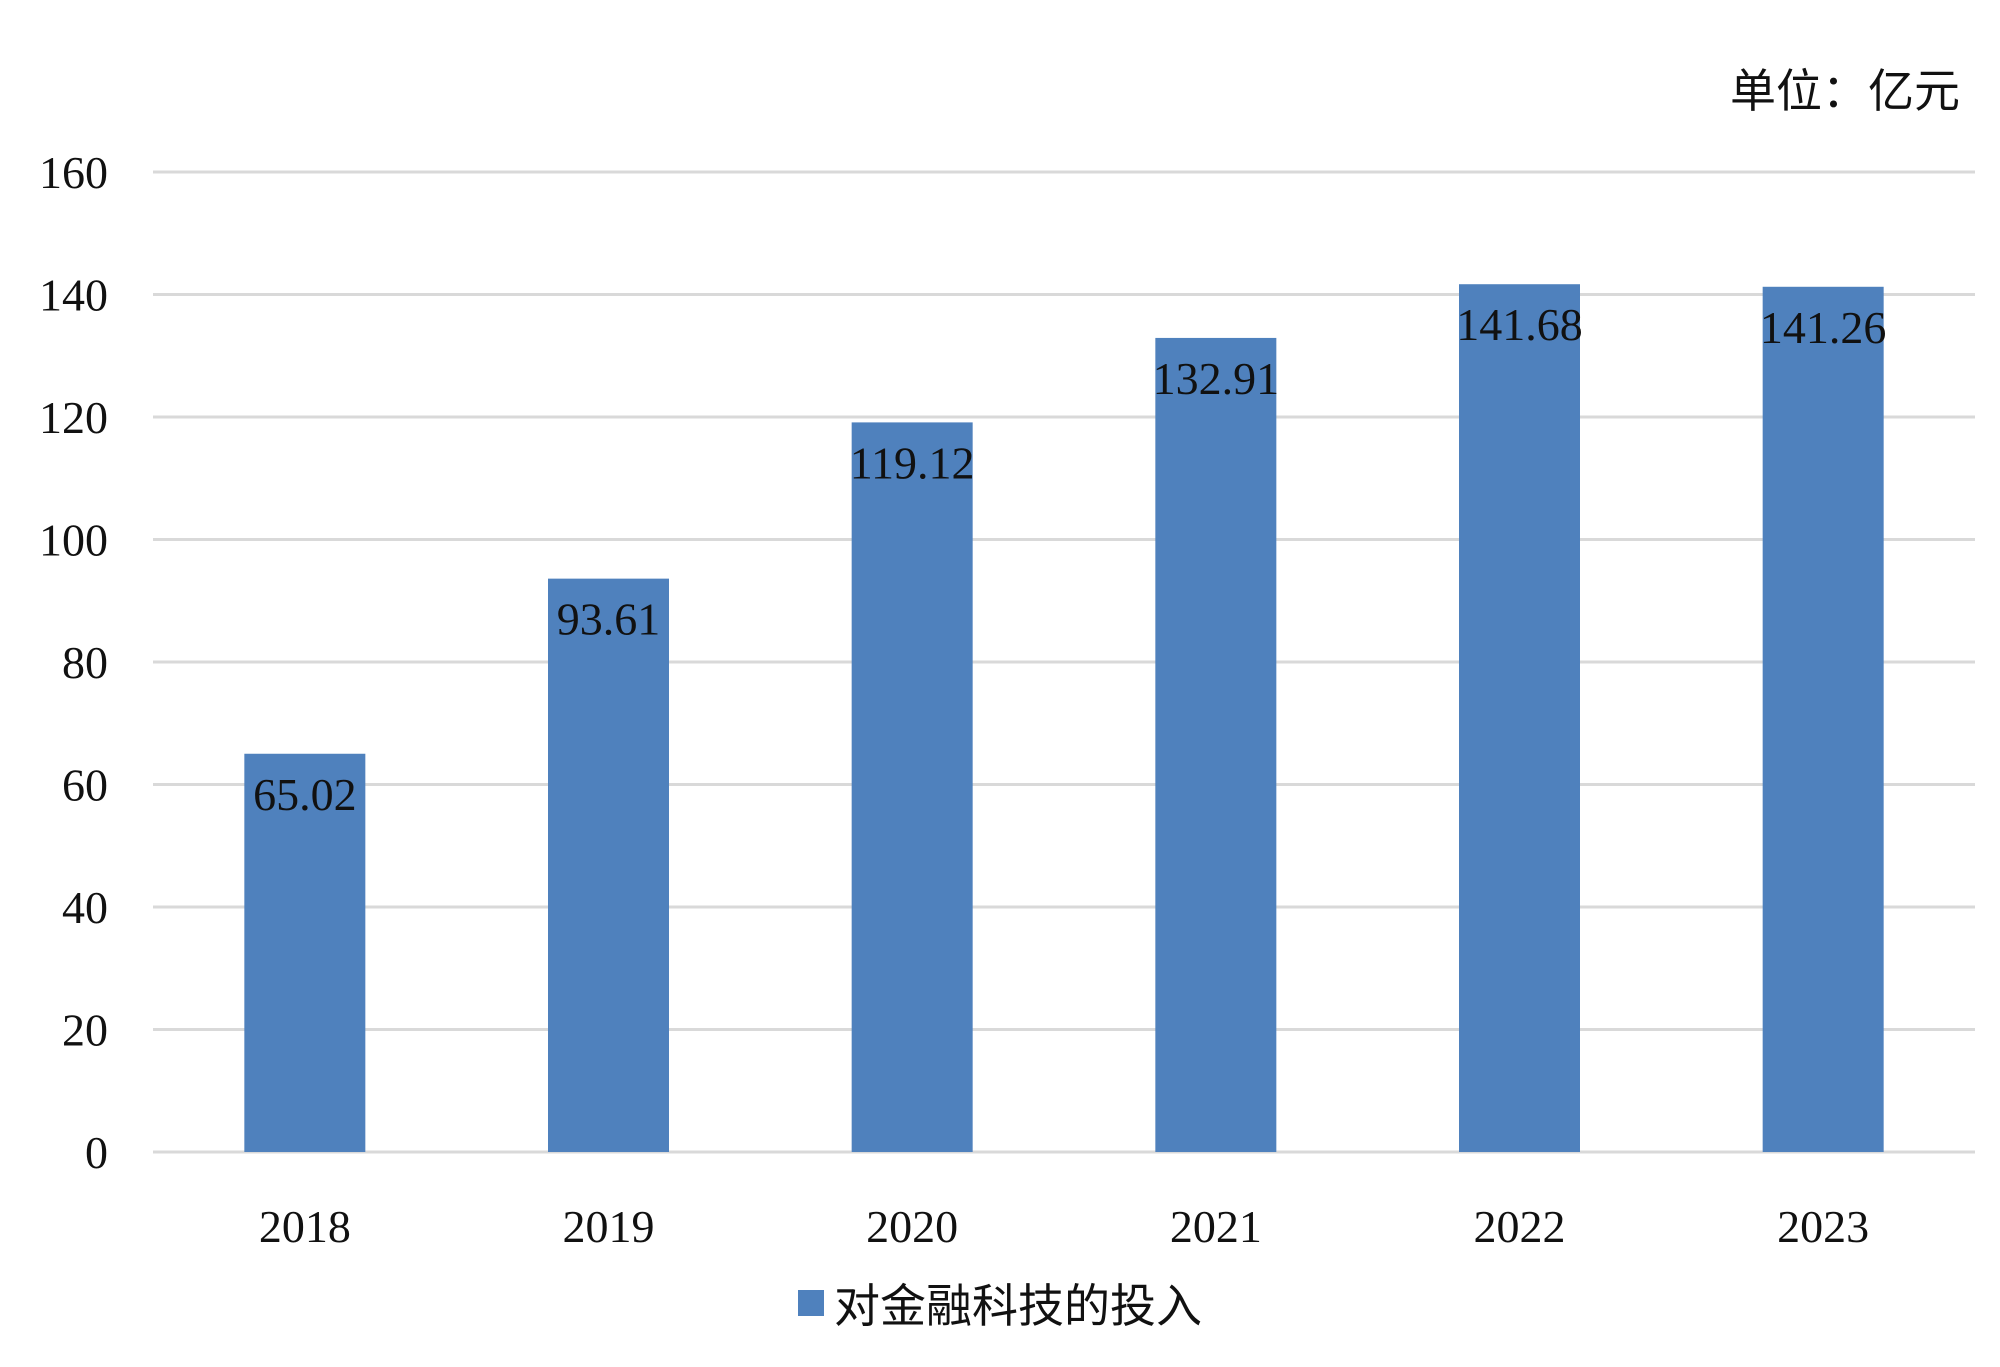 The image size is (2000, 1367). I want to click on x-tick-label: 2020, so click(912, 1226).